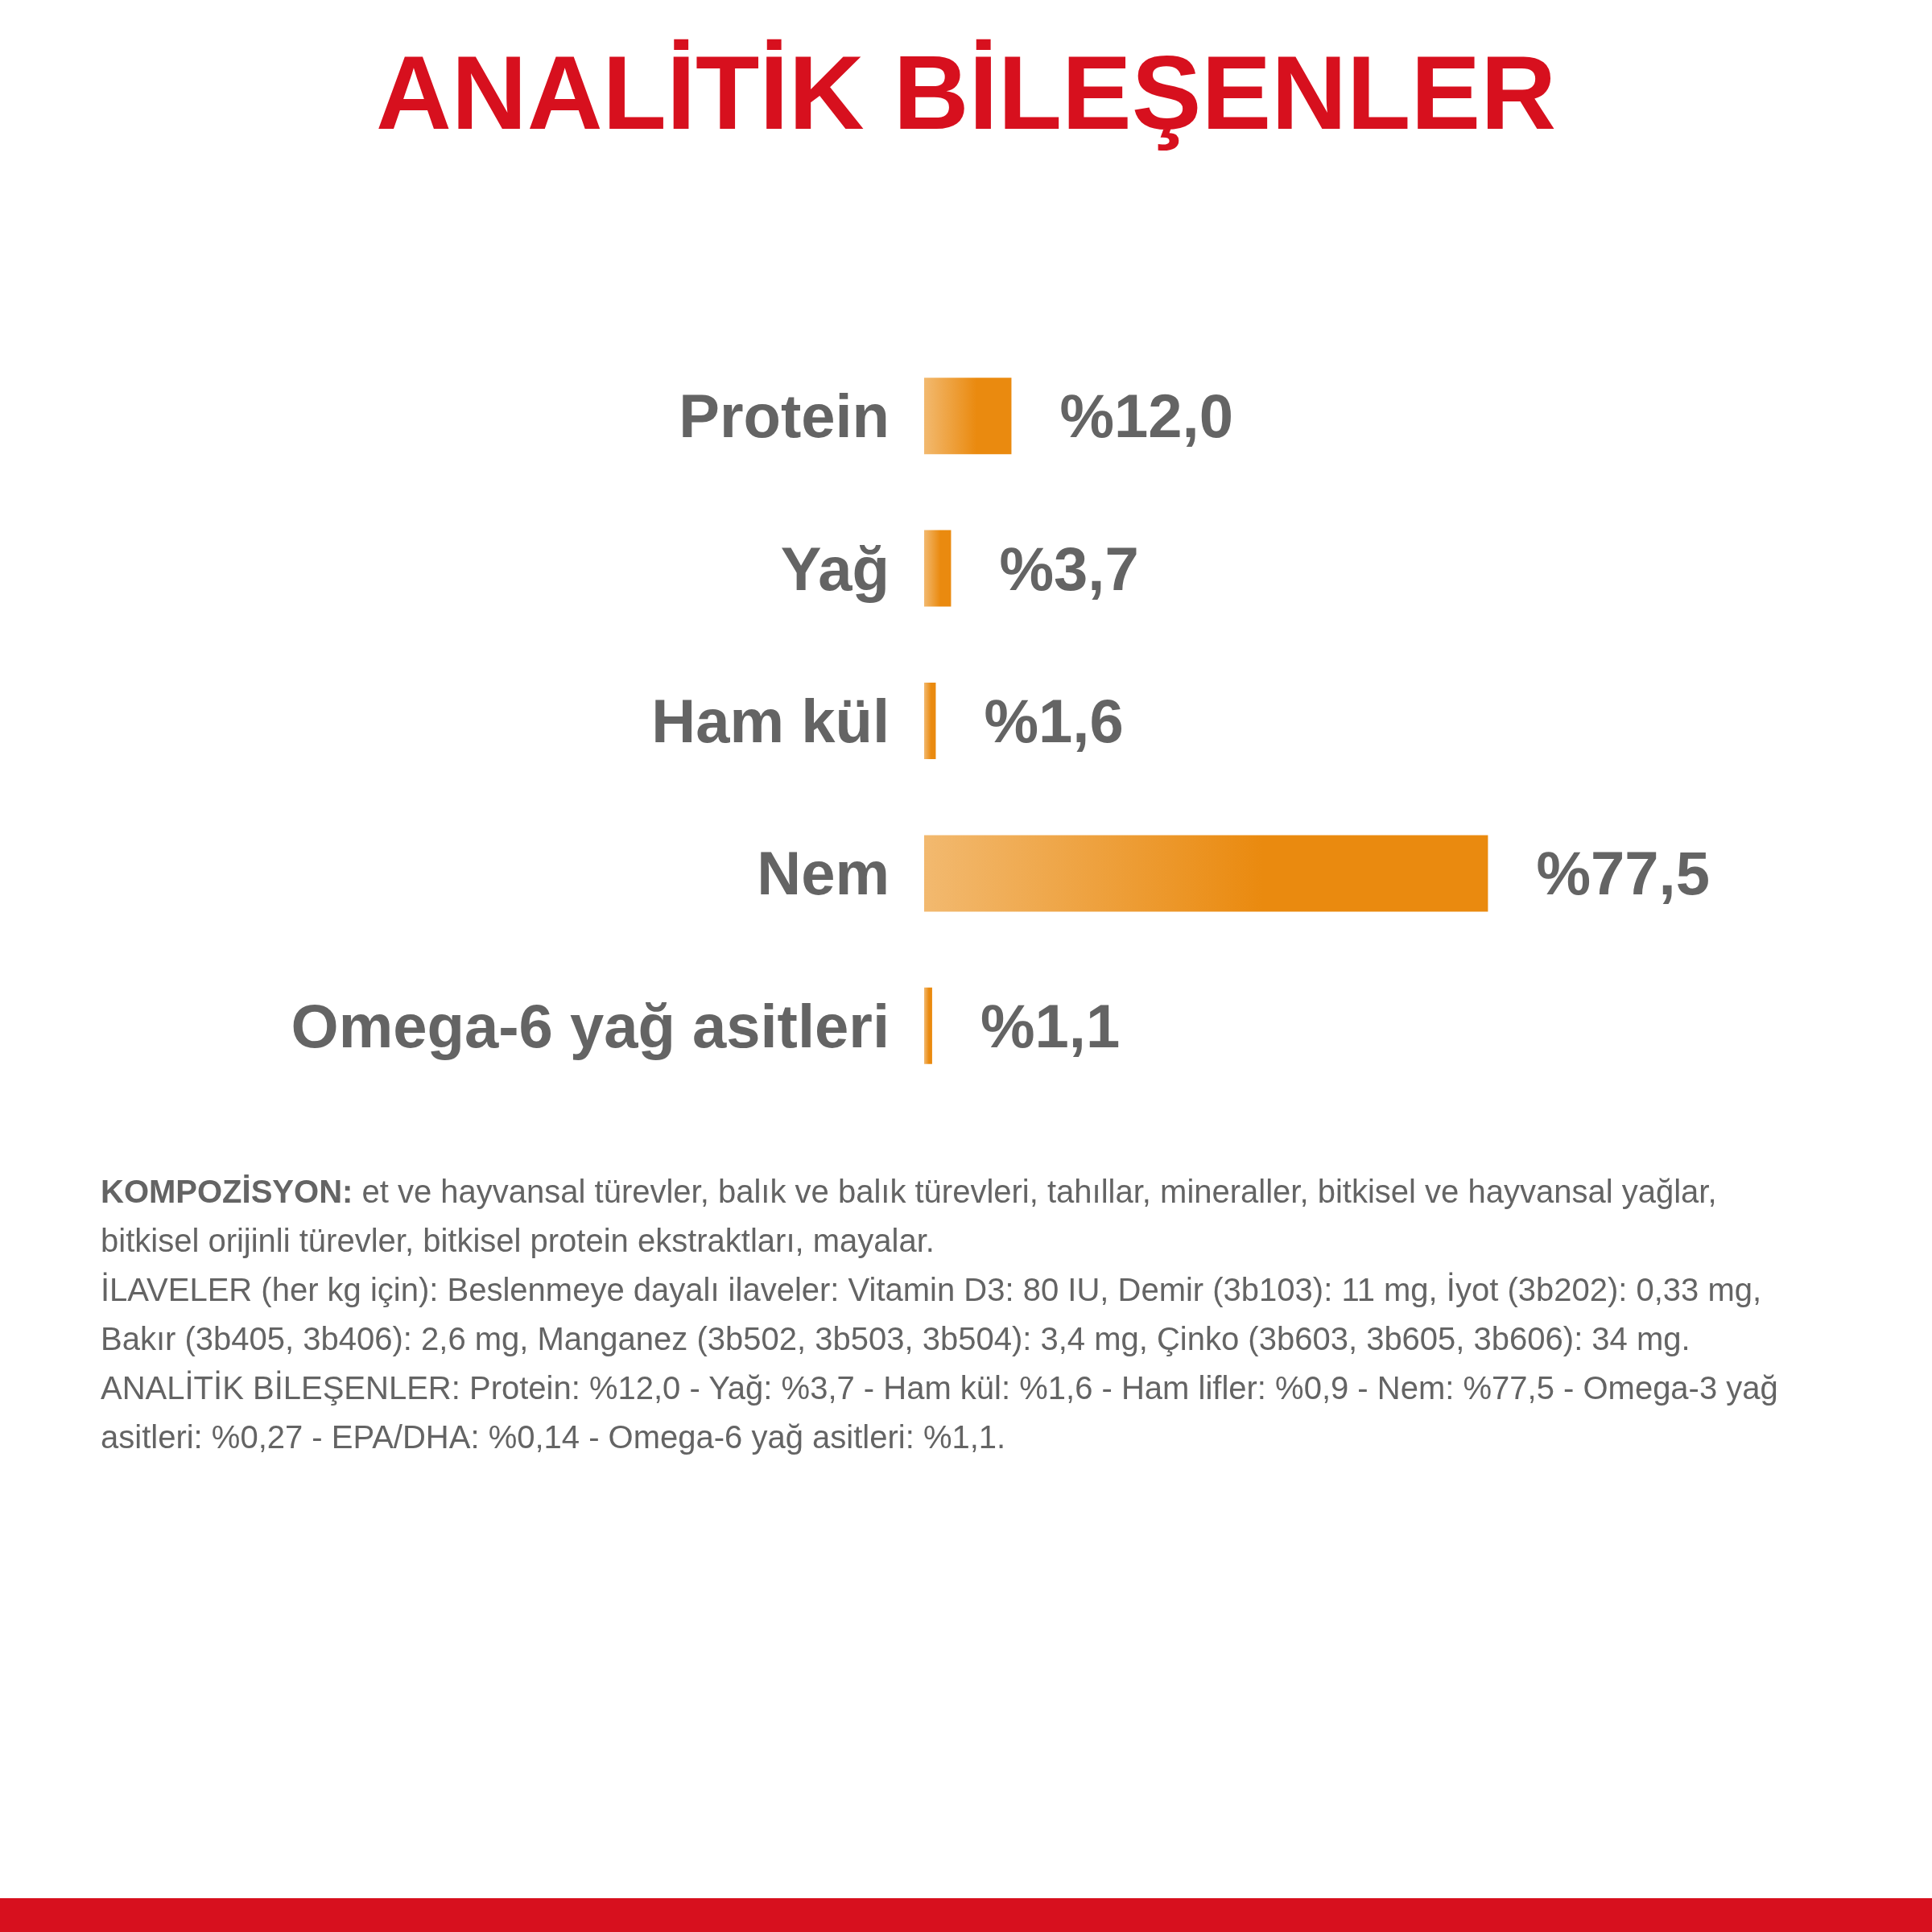 The width and height of the screenshot is (1932, 1932). I want to click on y-tick-label: Yağ, so click(835, 568).